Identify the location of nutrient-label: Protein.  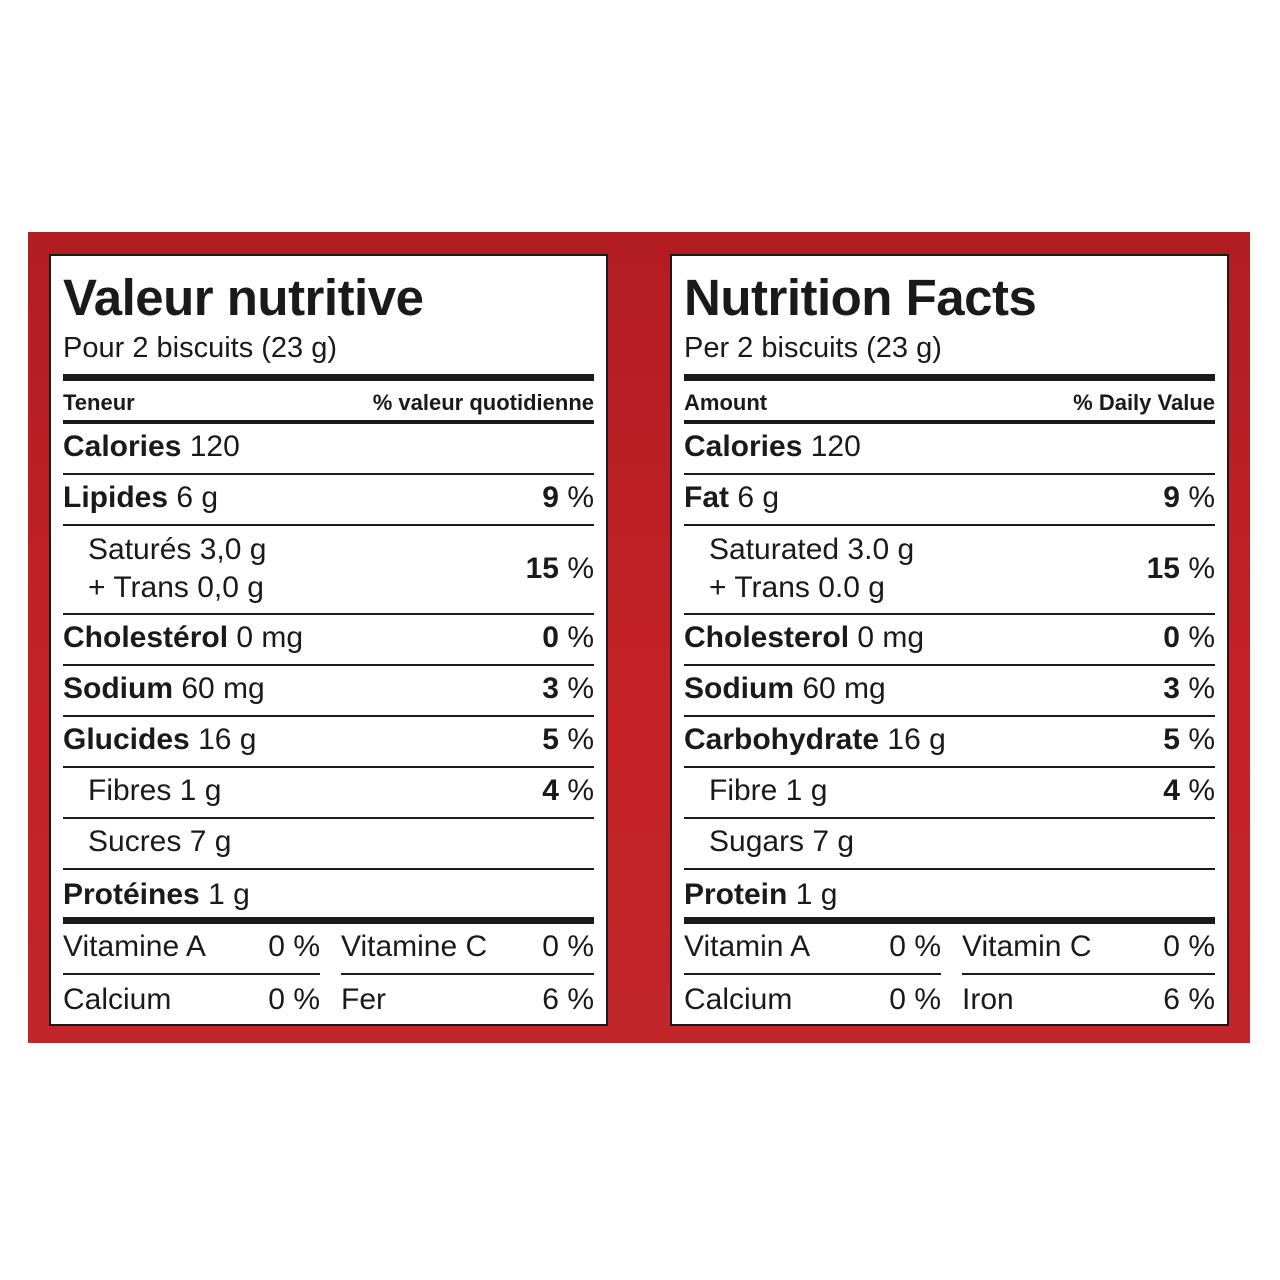
(736, 894).